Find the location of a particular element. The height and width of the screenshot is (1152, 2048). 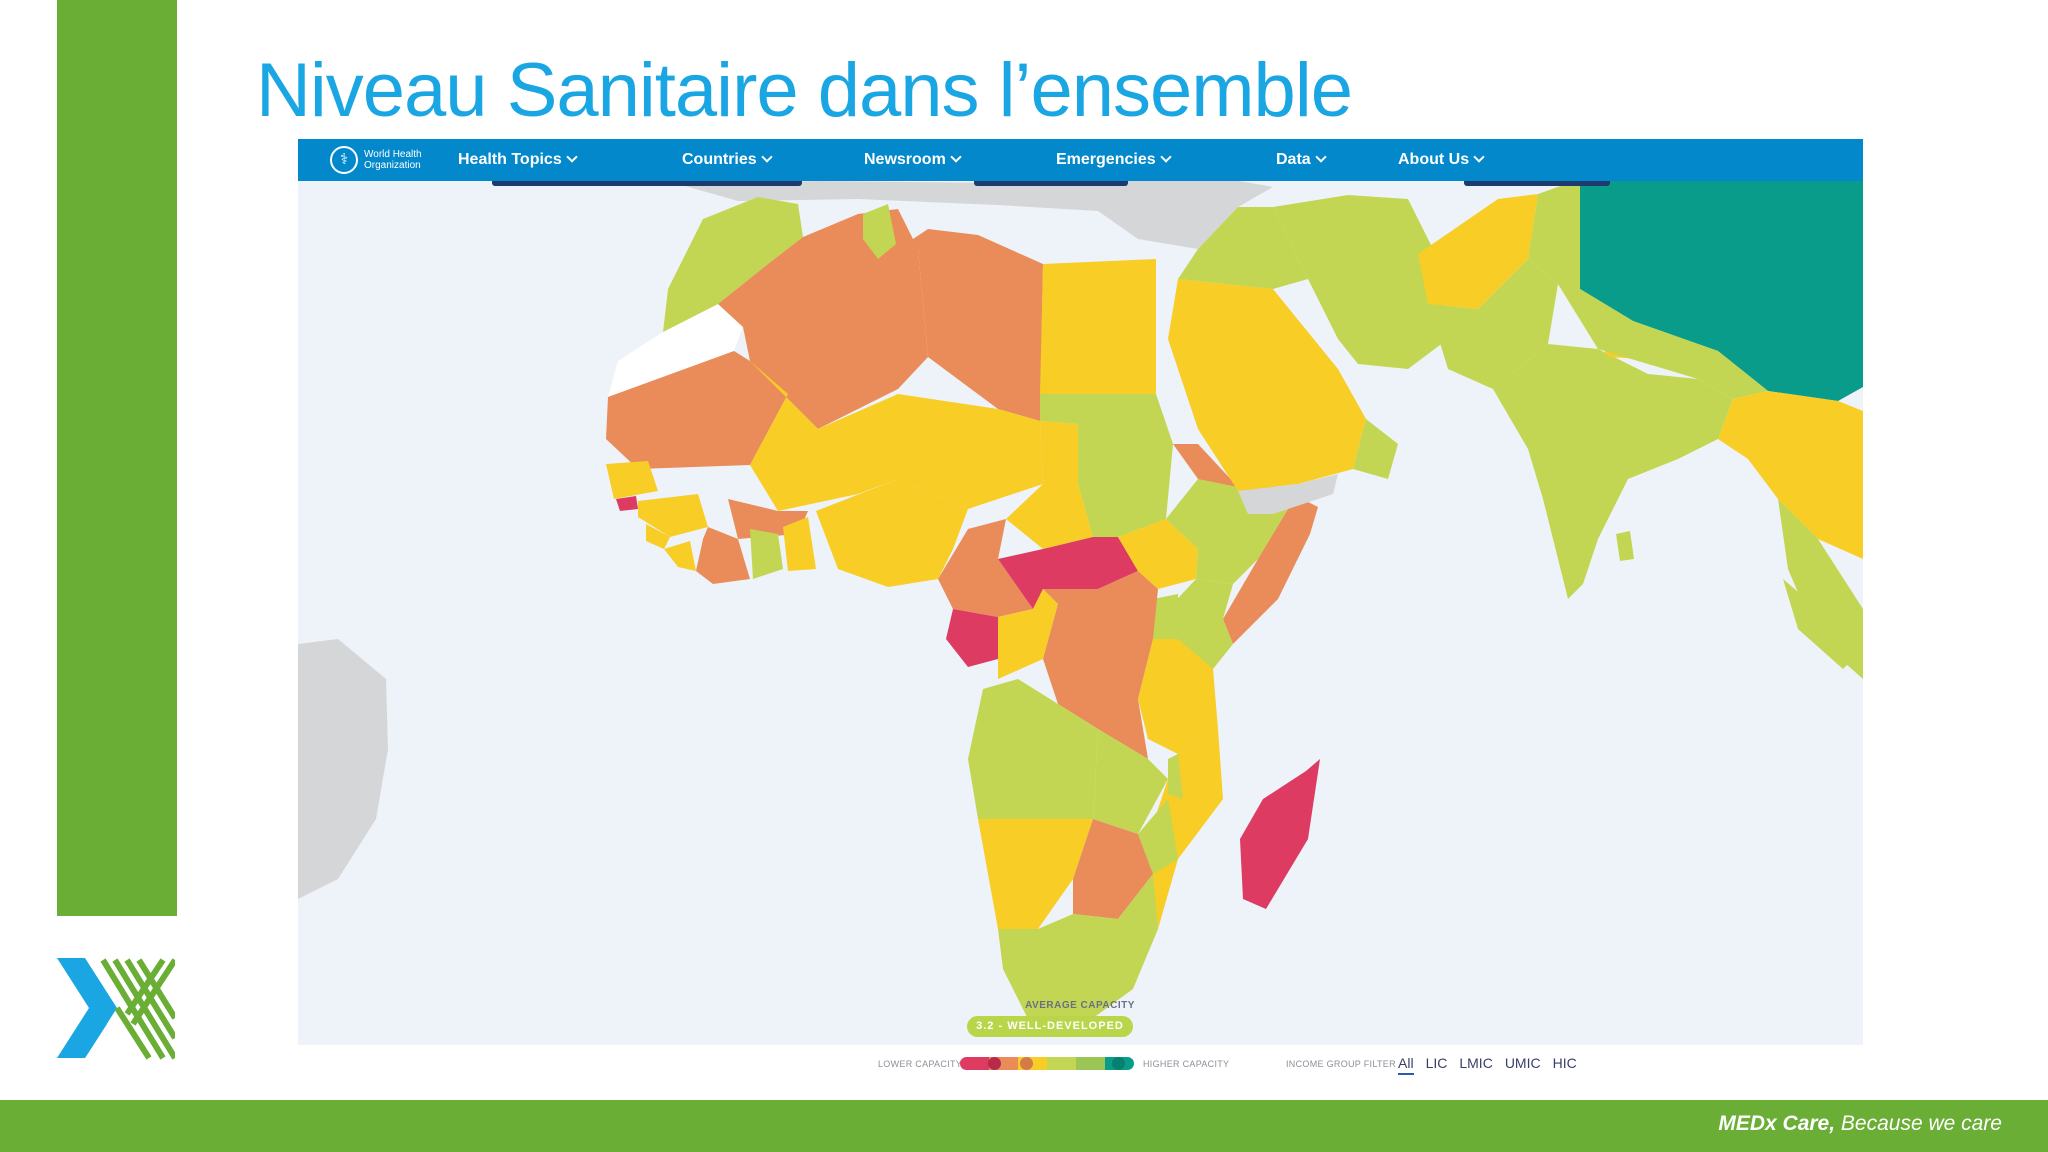

morocco is located at coordinates (733, 264).